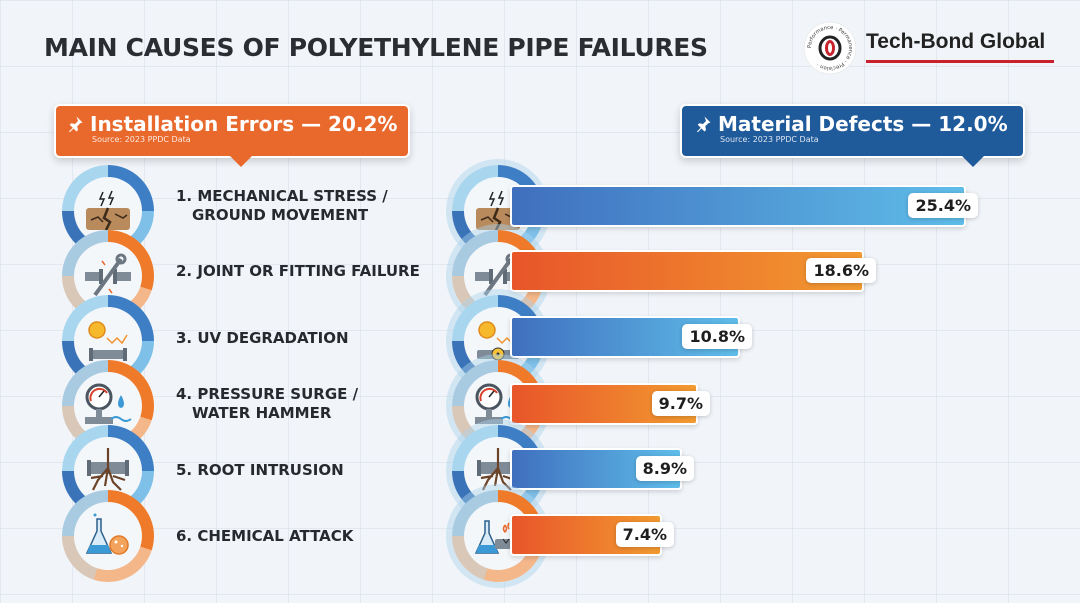  I want to click on value-label: 10.8%, so click(717, 336).